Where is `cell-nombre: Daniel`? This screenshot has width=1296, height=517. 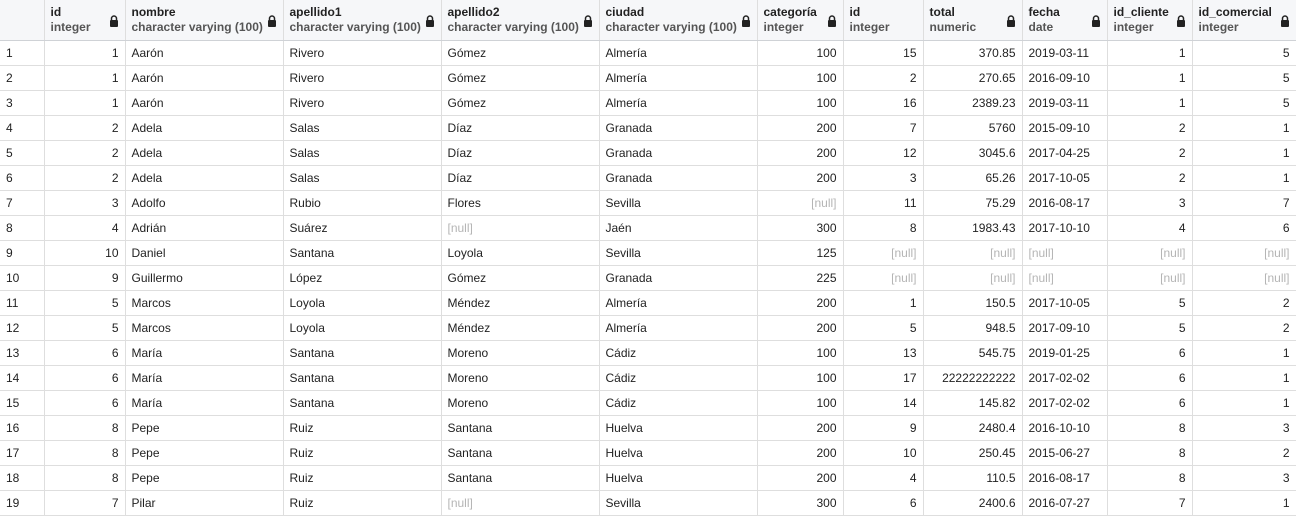 cell-nombre: Daniel is located at coordinates (204, 253).